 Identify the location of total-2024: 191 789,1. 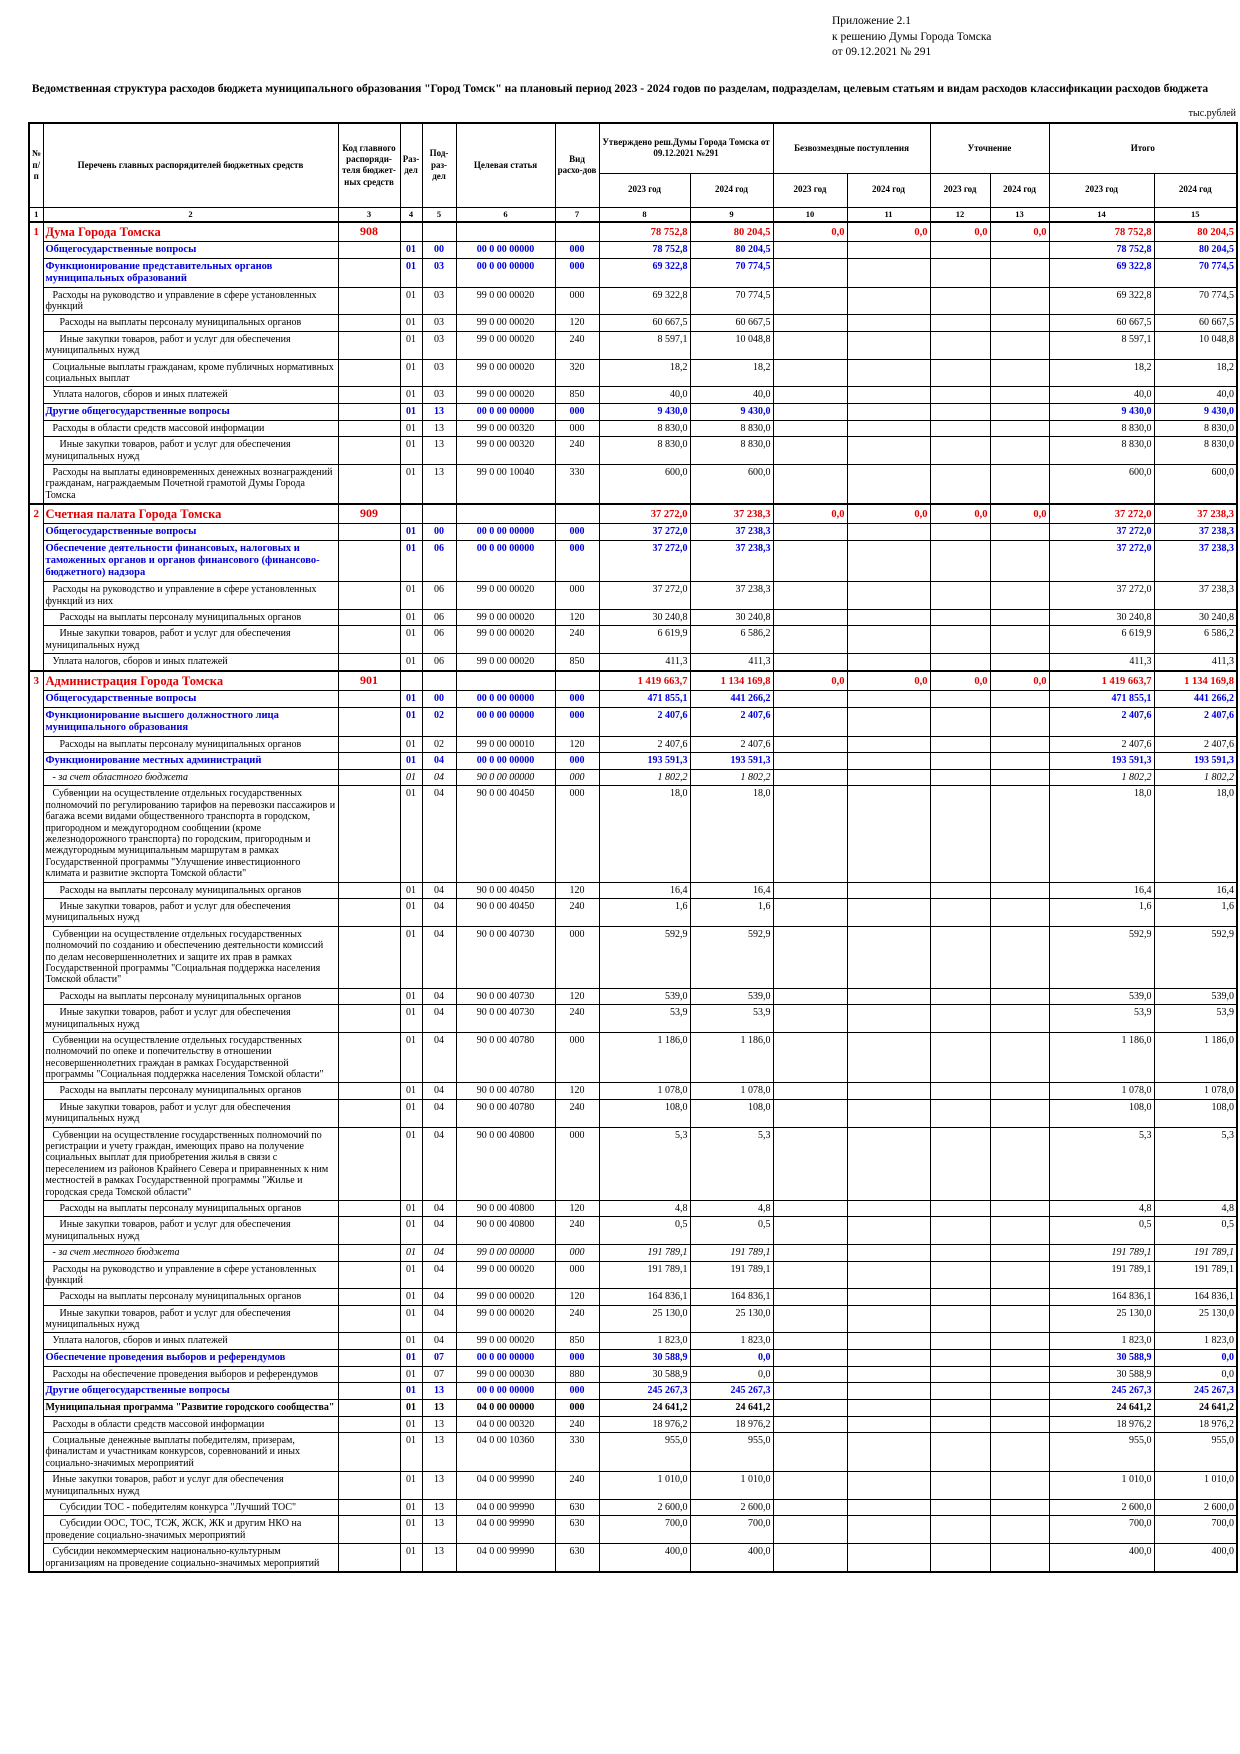
(1195, 1253).